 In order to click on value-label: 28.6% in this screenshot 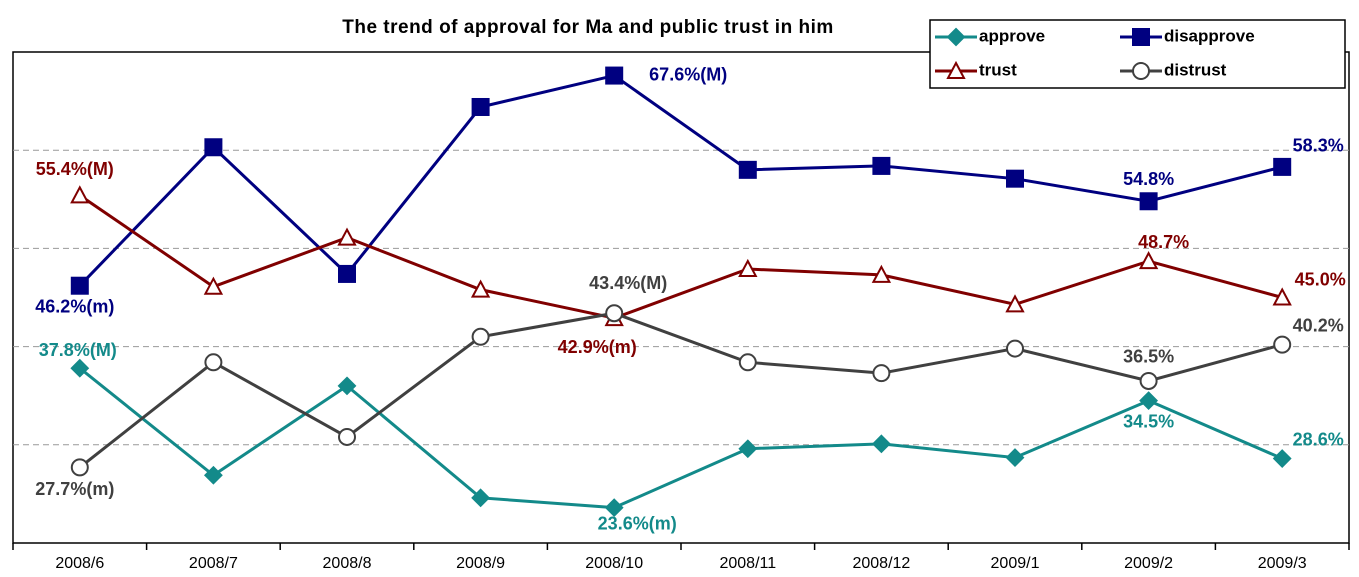, I will do `click(1318, 439)`.